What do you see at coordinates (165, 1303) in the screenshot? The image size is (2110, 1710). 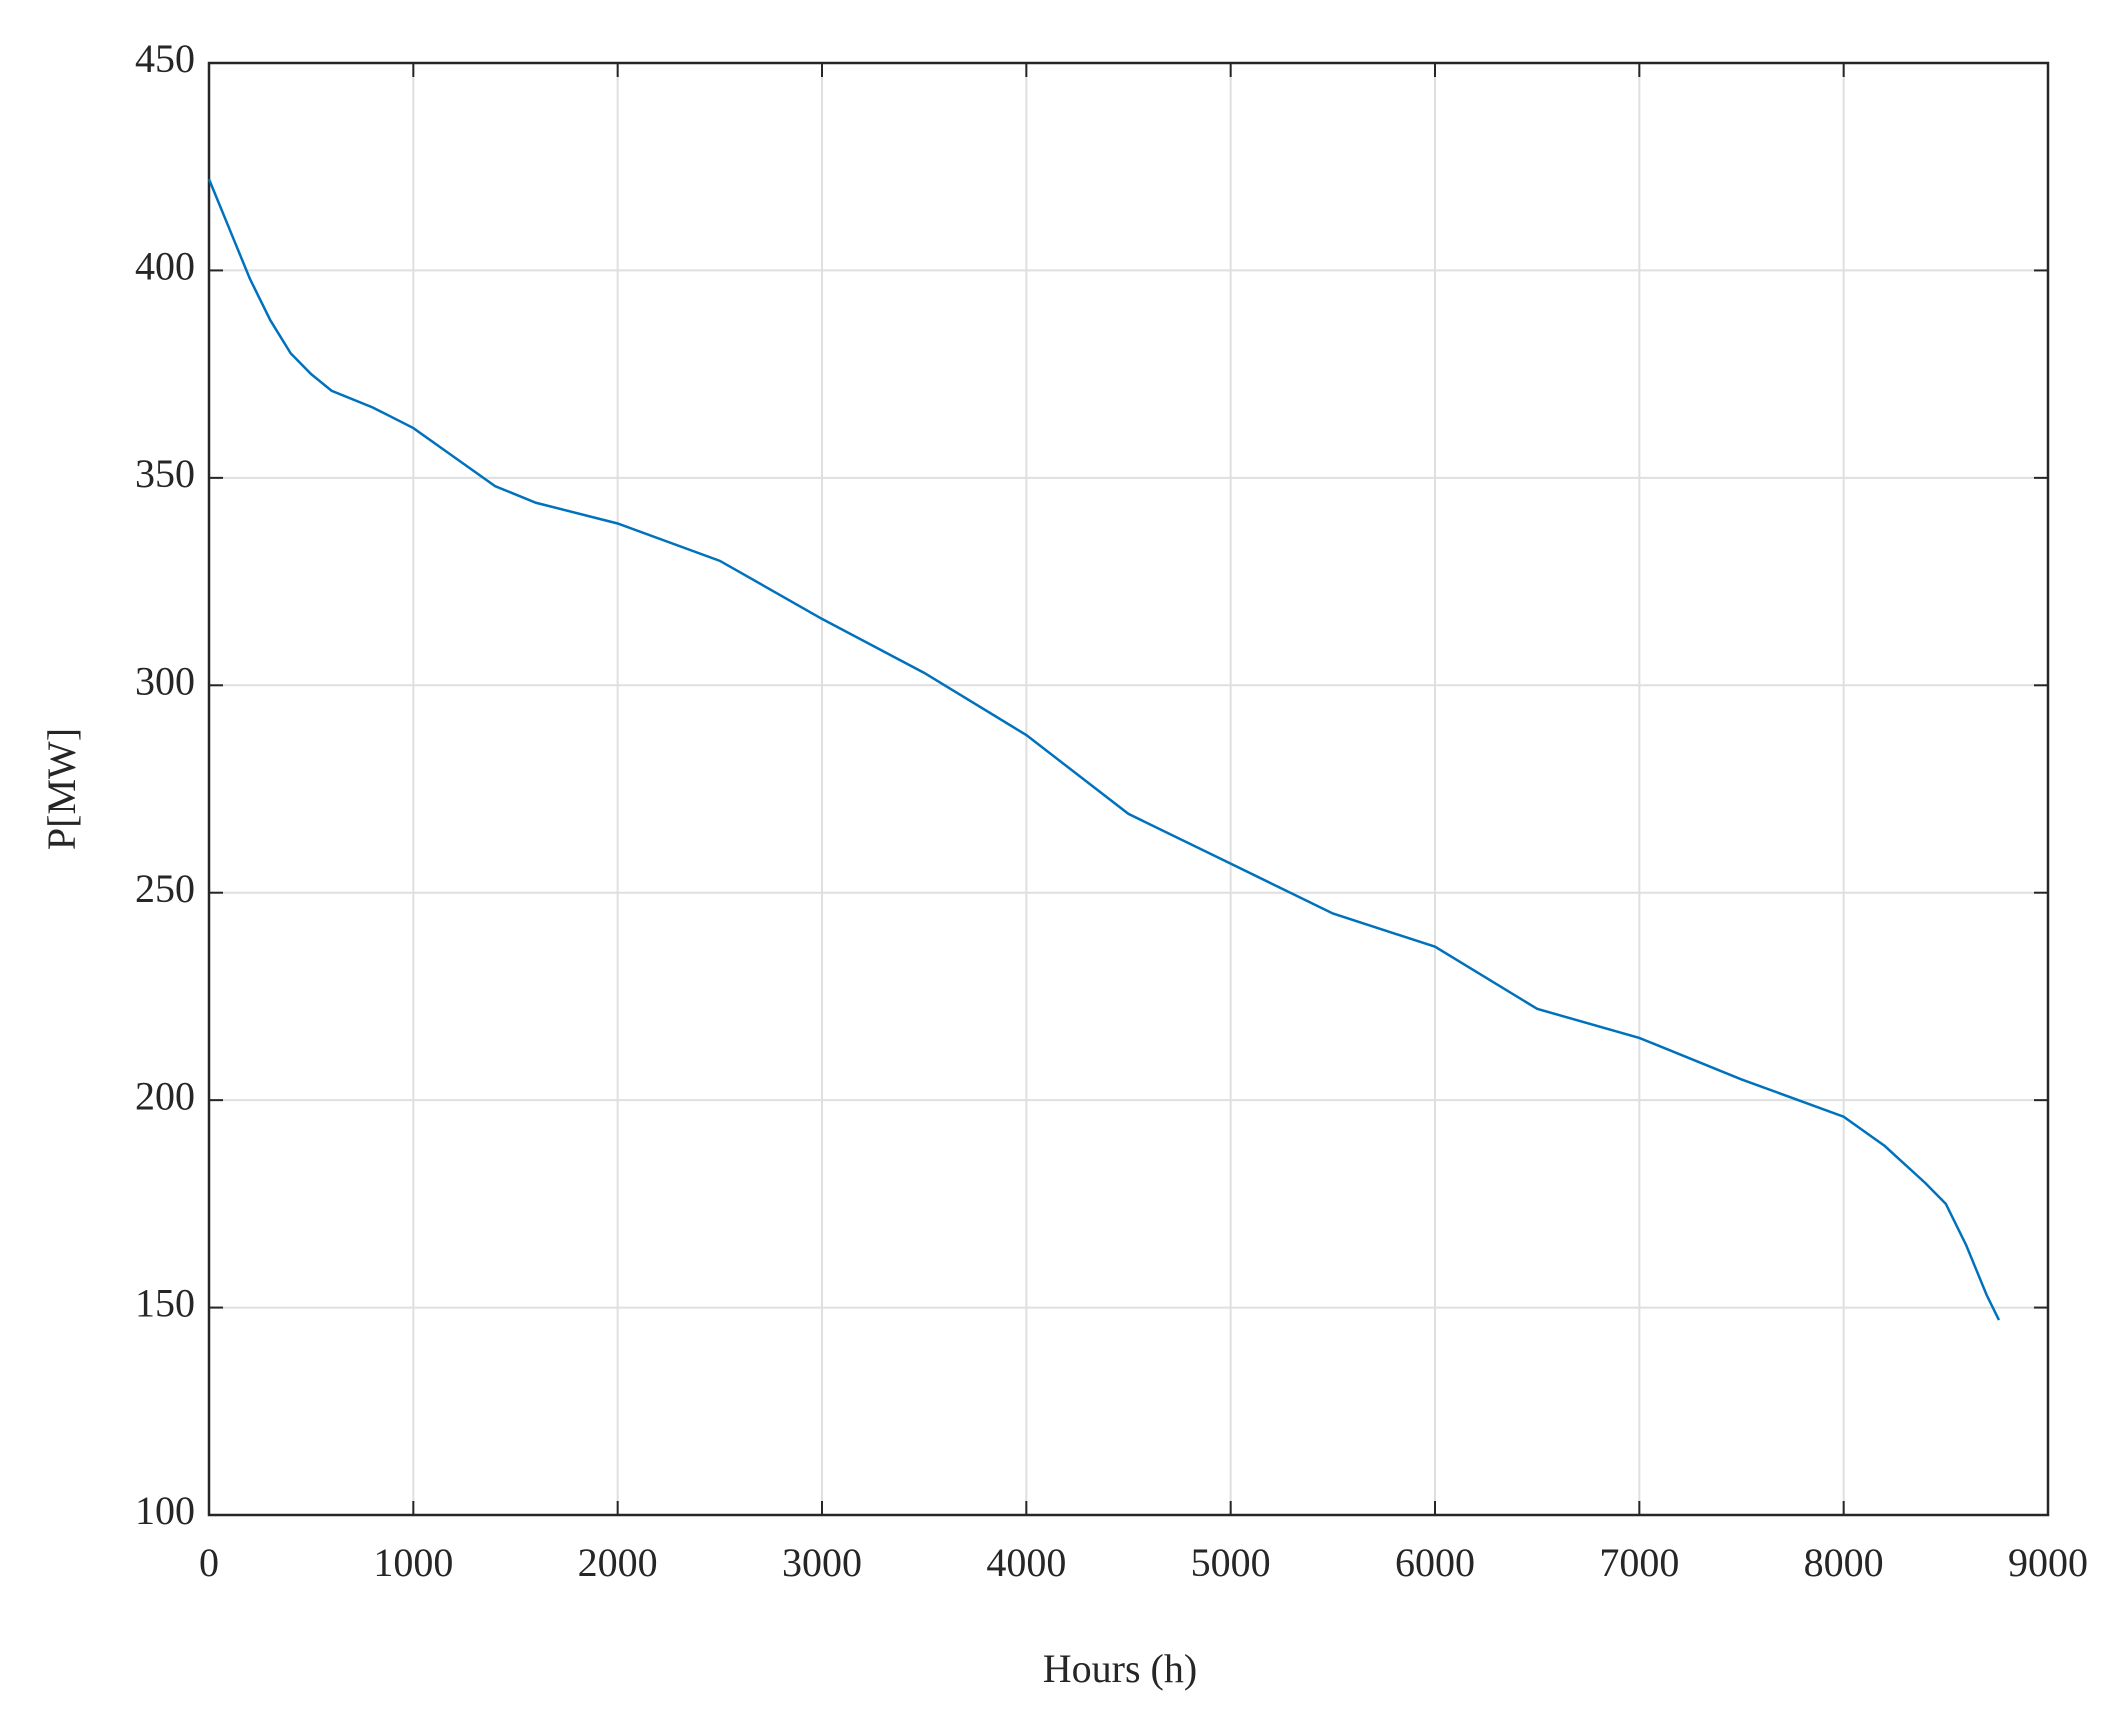 I see `y-tick-label: 150` at bounding box center [165, 1303].